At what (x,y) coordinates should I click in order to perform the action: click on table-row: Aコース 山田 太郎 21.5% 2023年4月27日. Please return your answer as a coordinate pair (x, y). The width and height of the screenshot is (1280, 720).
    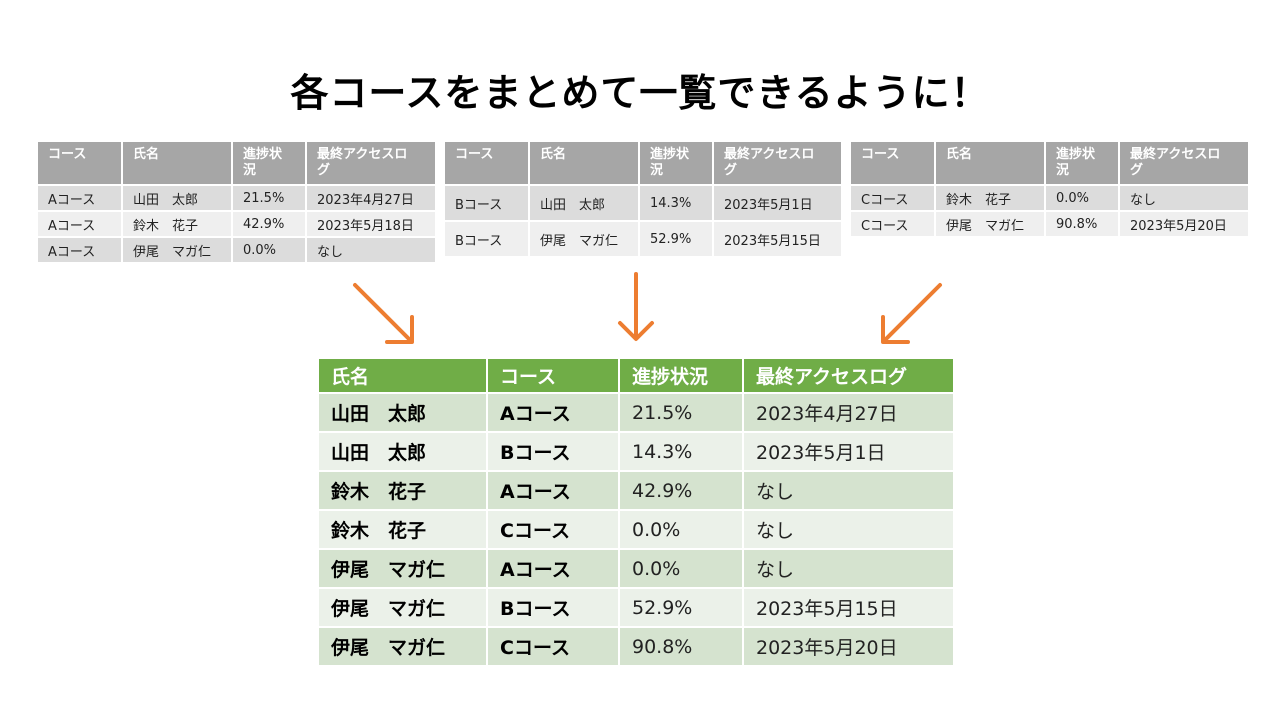
    Looking at the image, I should click on (236, 197).